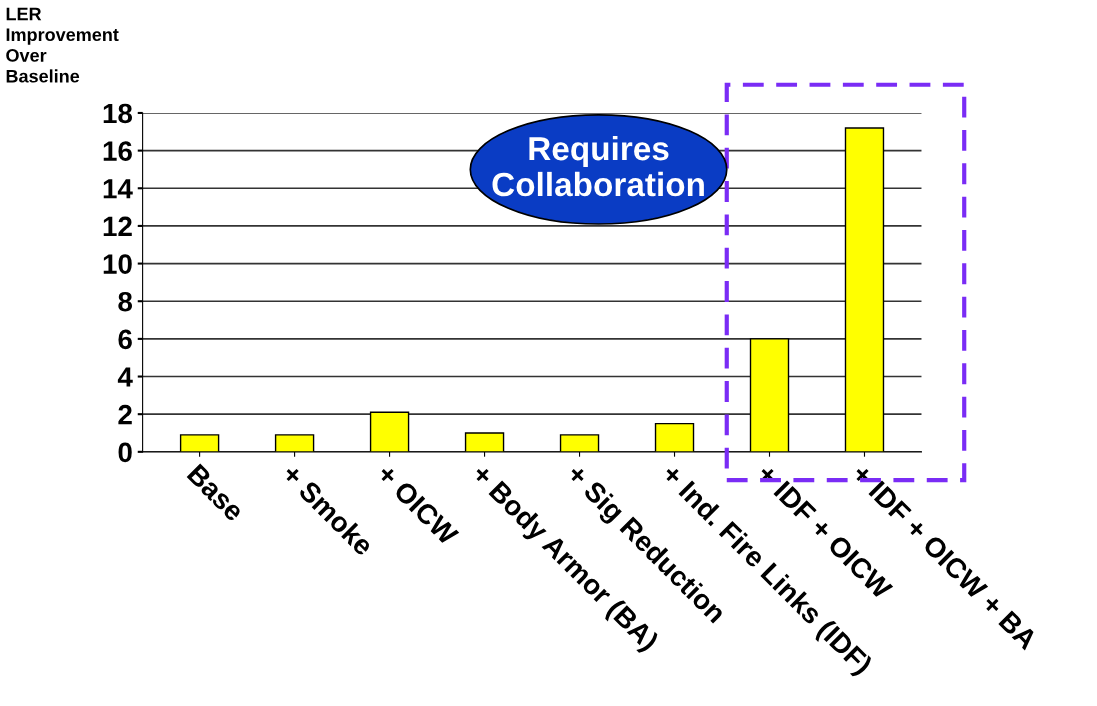 The width and height of the screenshot is (1097, 706). I want to click on y-tick-label: 6, so click(125, 339).